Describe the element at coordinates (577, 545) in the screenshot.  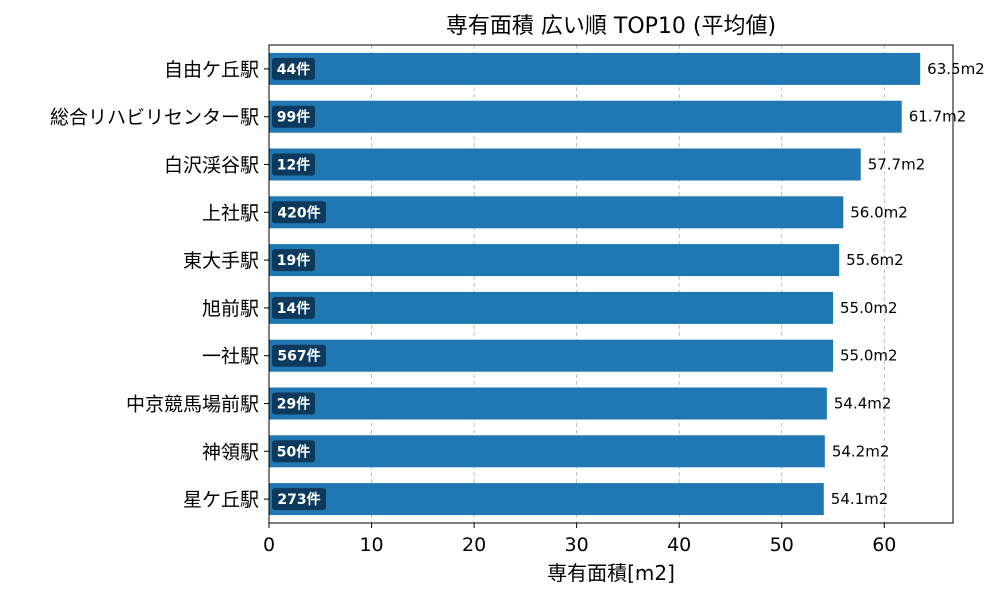
I see `x-tick-label: 30` at that location.